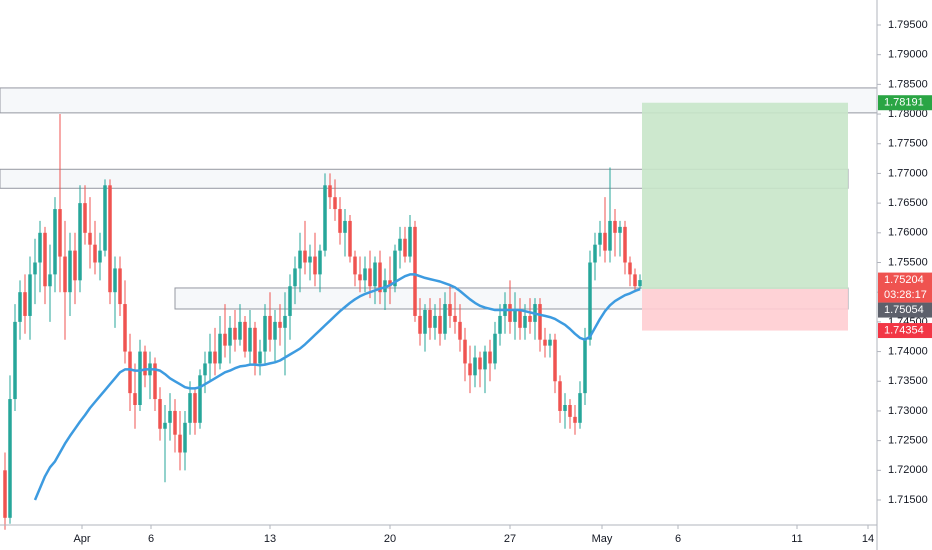  Describe the element at coordinates (796, 539) in the screenshot. I see `x-tick-label: 11` at that location.